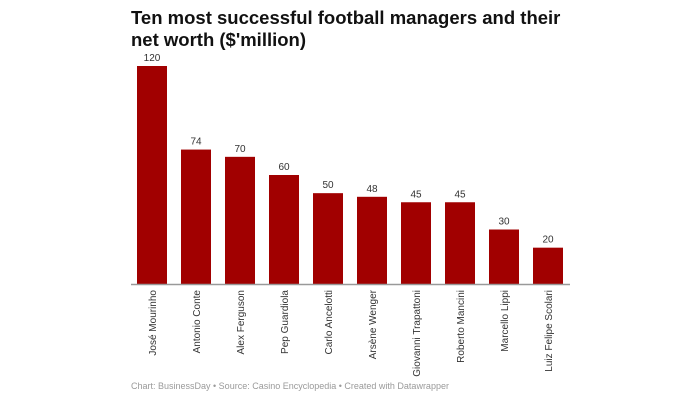 Image resolution: width=700 pixels, height=400 pixels. What do you see at coordinates (504, 222) in the screenshot?
I see `data-label: 30` at bounding box center [504, 222].